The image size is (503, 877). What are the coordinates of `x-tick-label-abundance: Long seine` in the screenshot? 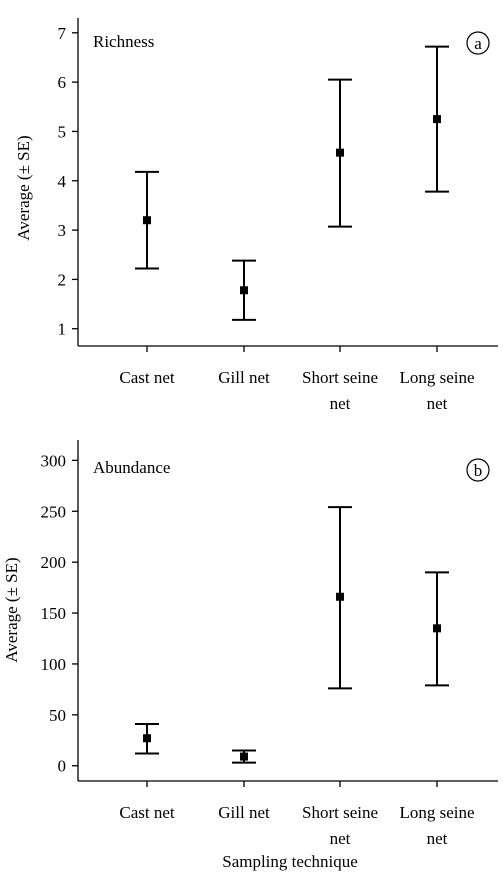 It's located at (436, 812).